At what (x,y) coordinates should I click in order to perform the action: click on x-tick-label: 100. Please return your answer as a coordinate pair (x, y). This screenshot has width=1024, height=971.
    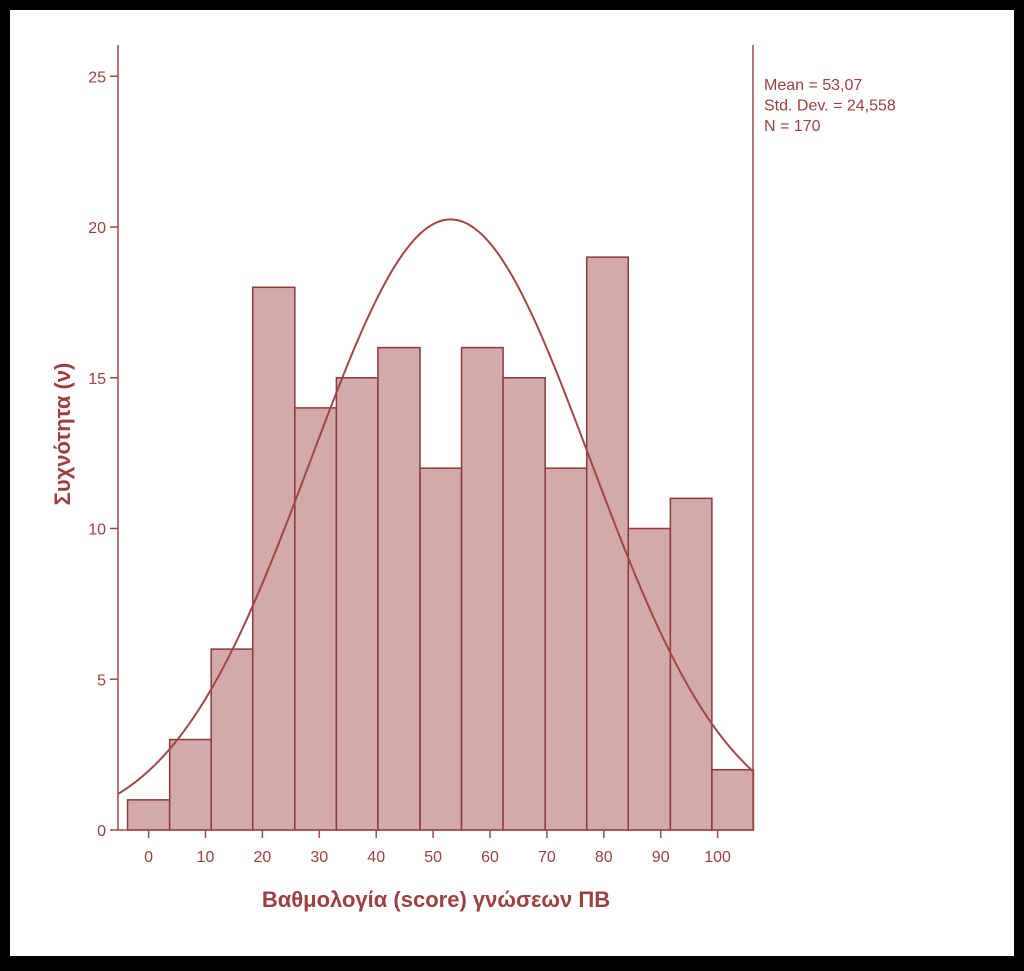
    Looking at the image, I should click on (717, 857).